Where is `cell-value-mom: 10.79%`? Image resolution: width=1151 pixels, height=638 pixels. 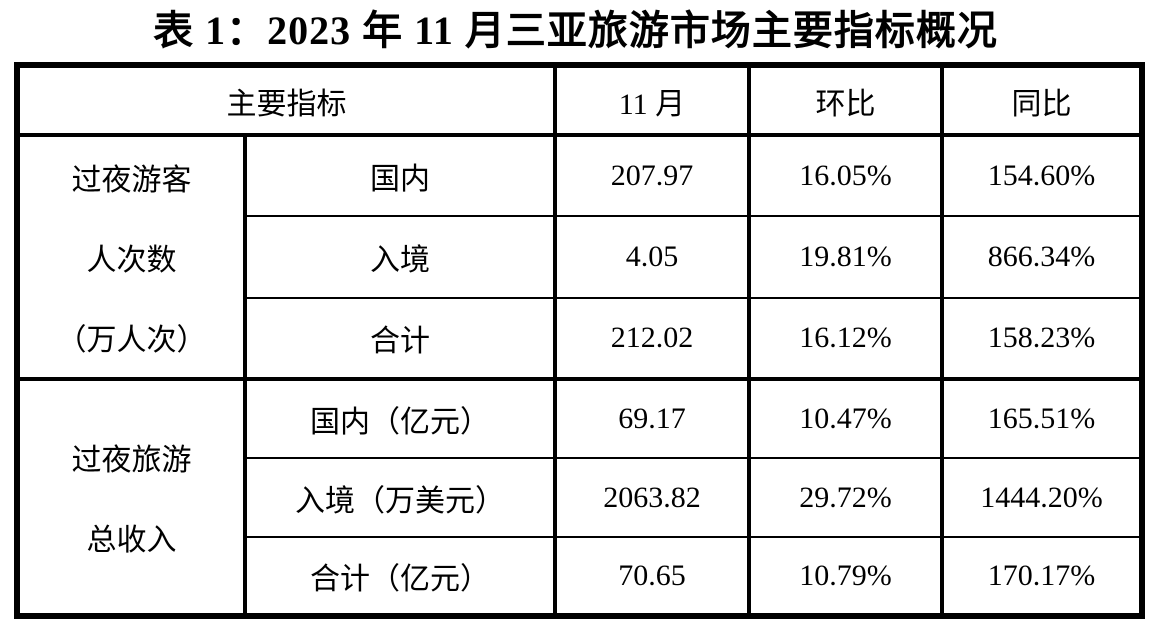 cell-value-mom: 10.79% is located at coordinates (845, 576).